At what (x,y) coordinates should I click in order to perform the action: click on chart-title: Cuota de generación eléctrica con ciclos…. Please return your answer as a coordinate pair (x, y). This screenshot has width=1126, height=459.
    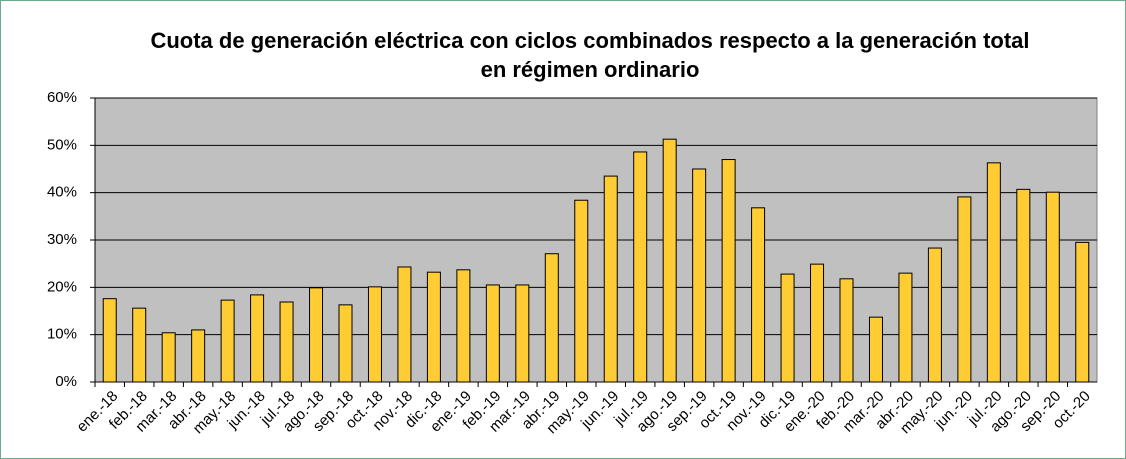
    Looking at the image, I should click on (590, 55).